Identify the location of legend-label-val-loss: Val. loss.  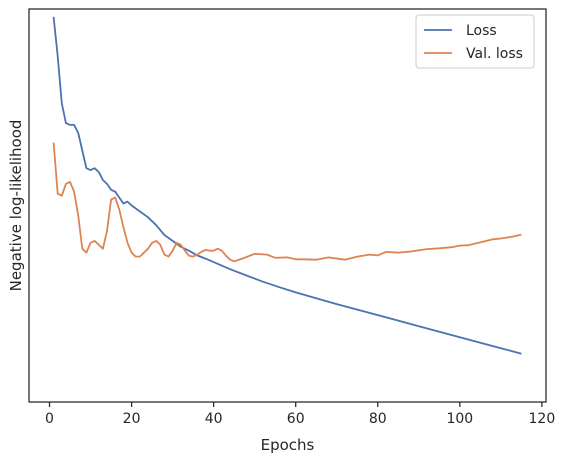
(494, 54).